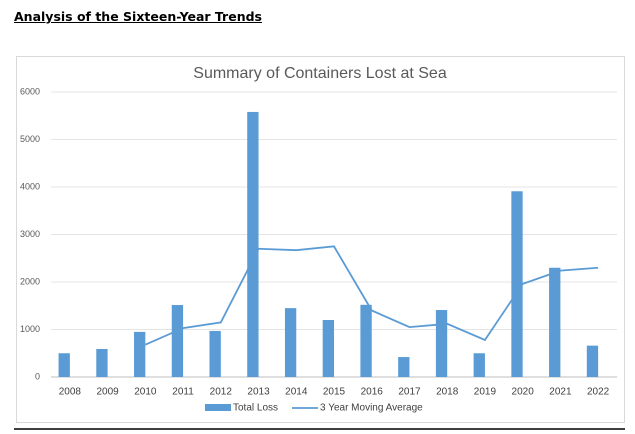  What do you see at coordinates (296, 392) in the screenshot?
I see `x-tick-label: 2014` at bounding box center [296, 392].